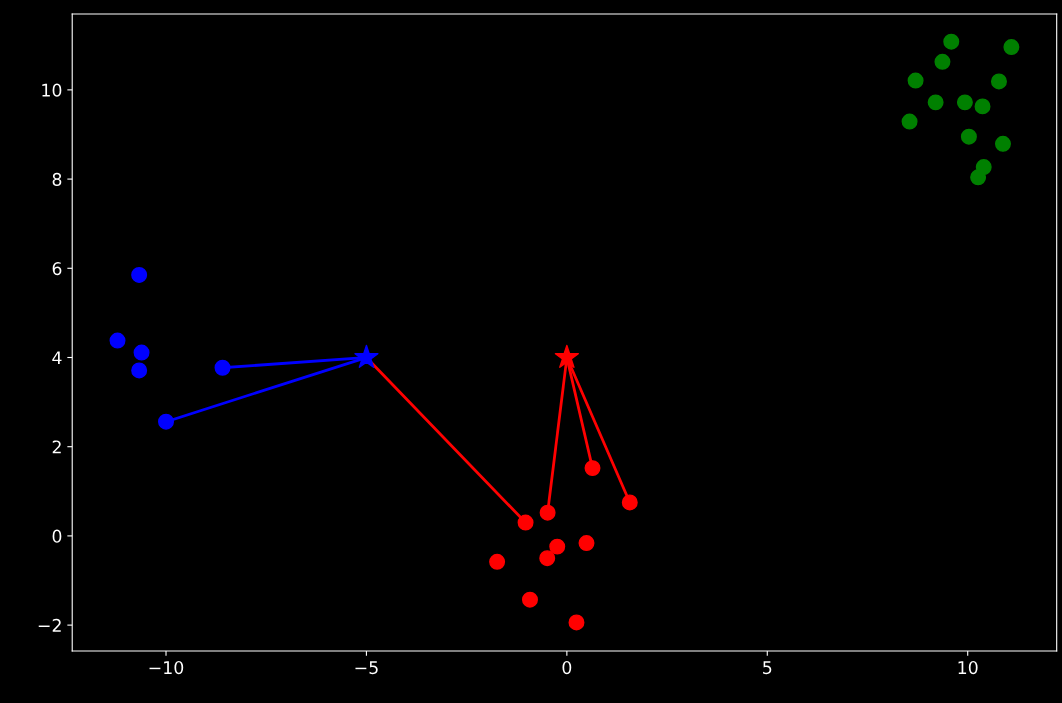 The height and width of the screenshot is (703, 1062). I want to click on x-tick-label: 10, so click(968, 668).